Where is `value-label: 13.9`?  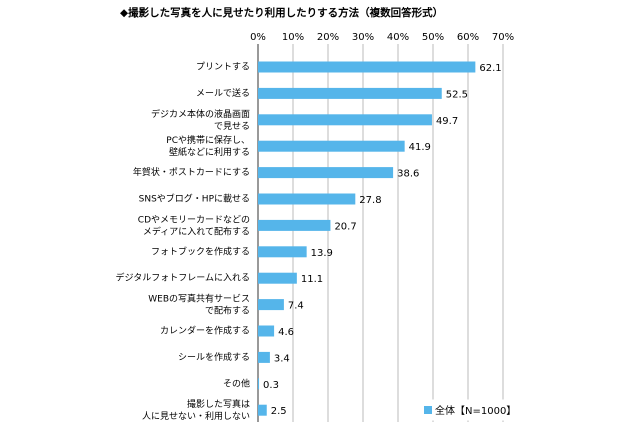 value-label: 13.9 is located at coordinates (322, 253).